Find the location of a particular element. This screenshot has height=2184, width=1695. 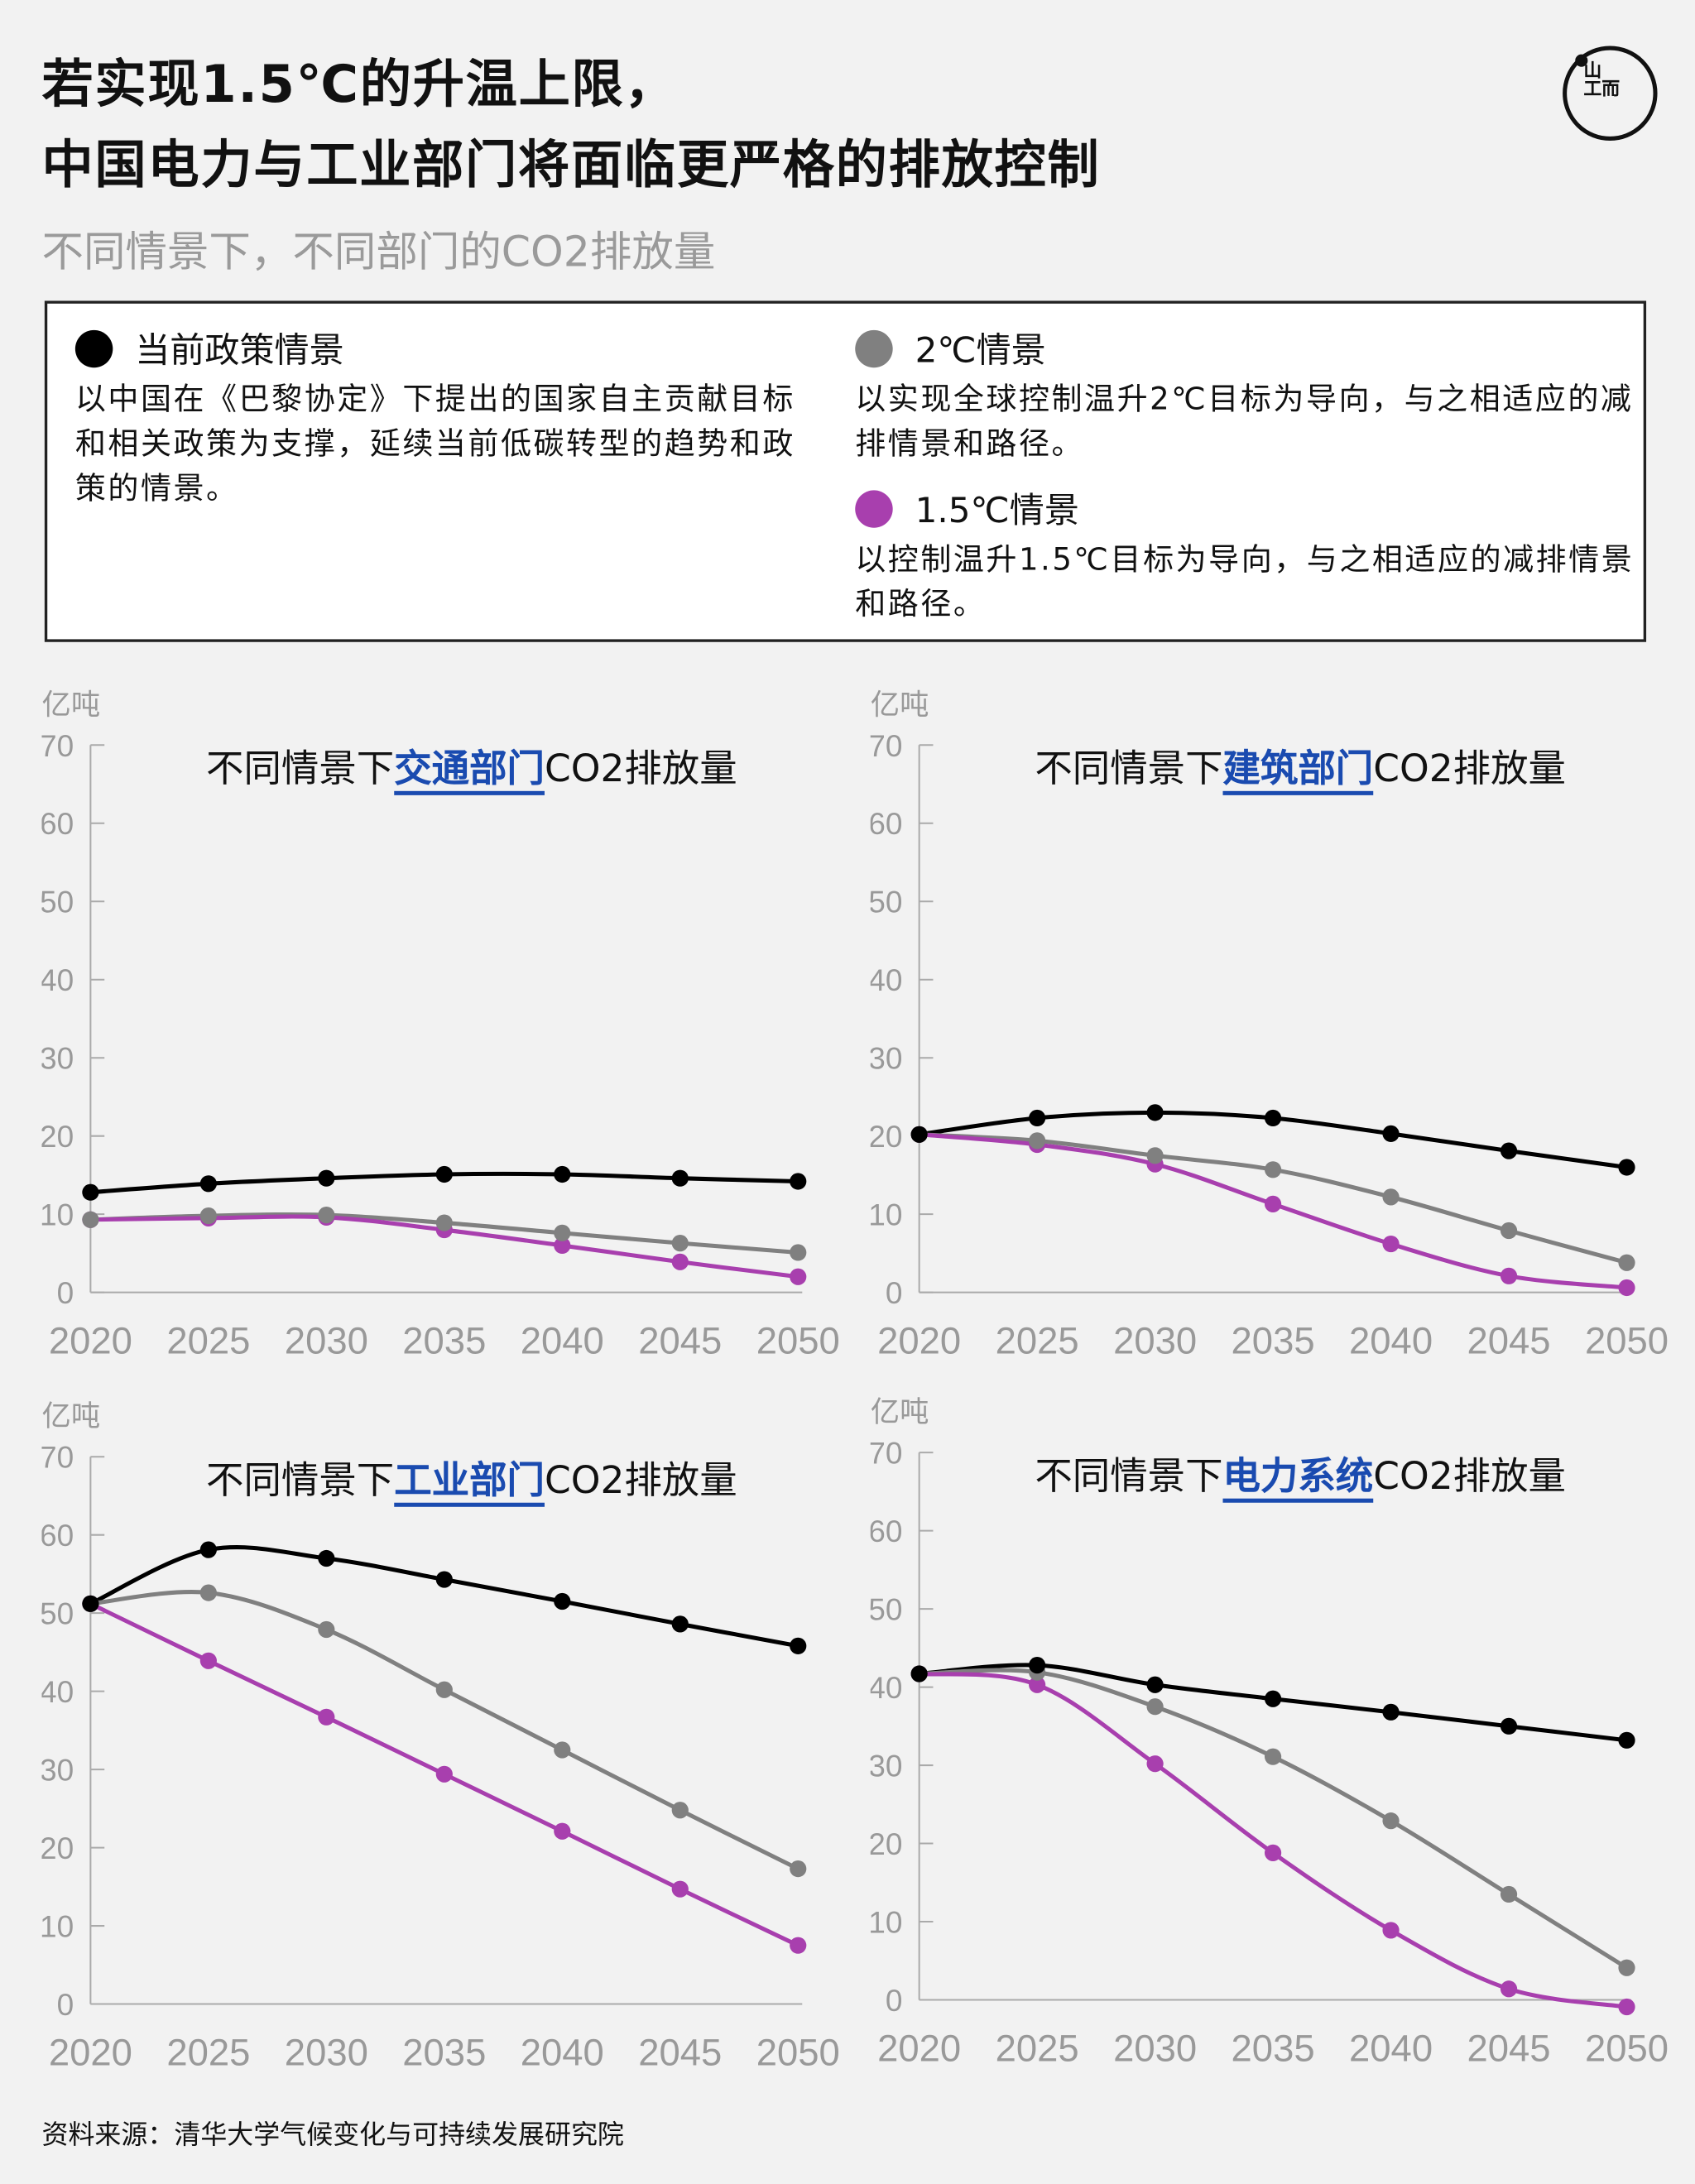

title-line-1: 若实现1.5℃的升温上限， is located at coordinates (359, 84).